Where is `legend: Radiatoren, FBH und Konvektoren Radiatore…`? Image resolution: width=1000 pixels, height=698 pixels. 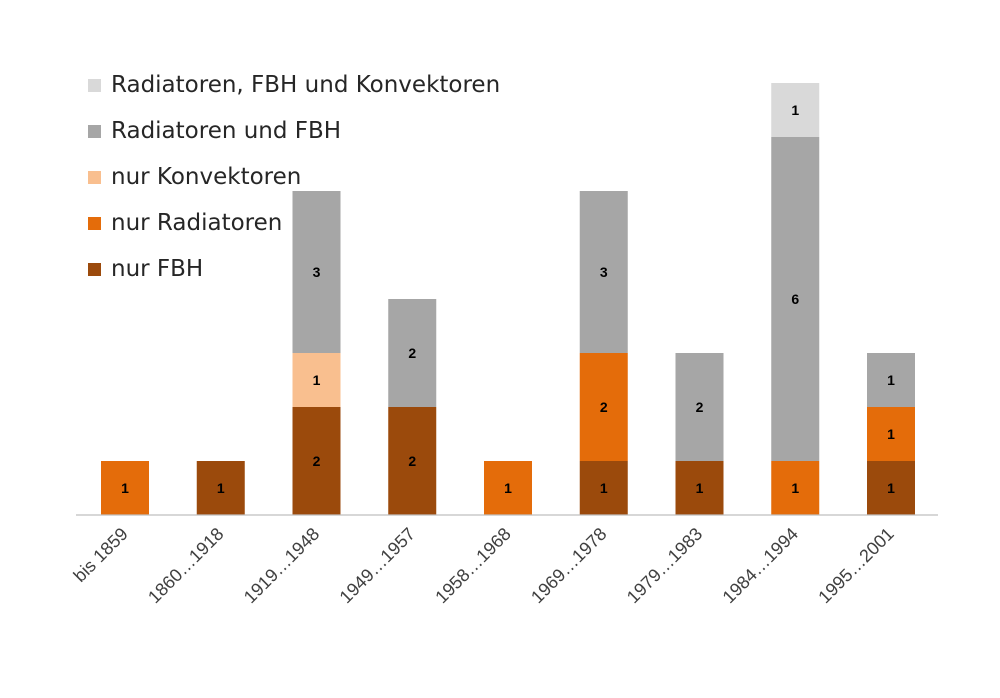 legend: Radiatoren, FBH und Konvektoren Radiatore… is located at coordinates (294, 177).